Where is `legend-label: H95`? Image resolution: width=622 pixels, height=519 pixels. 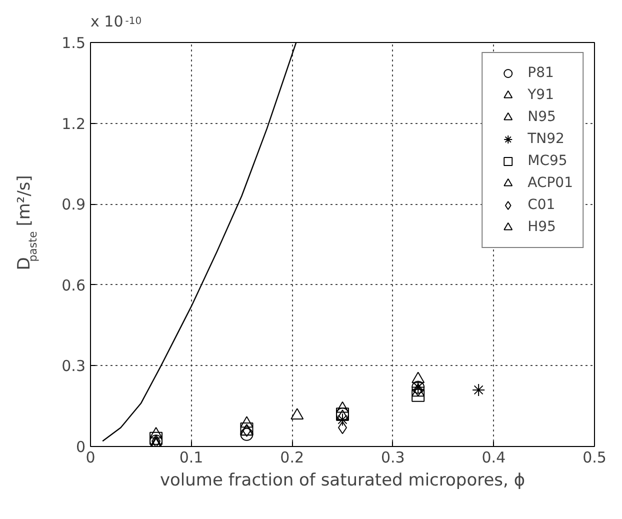
legend-label: H95 is located at coordinates (542, 227).